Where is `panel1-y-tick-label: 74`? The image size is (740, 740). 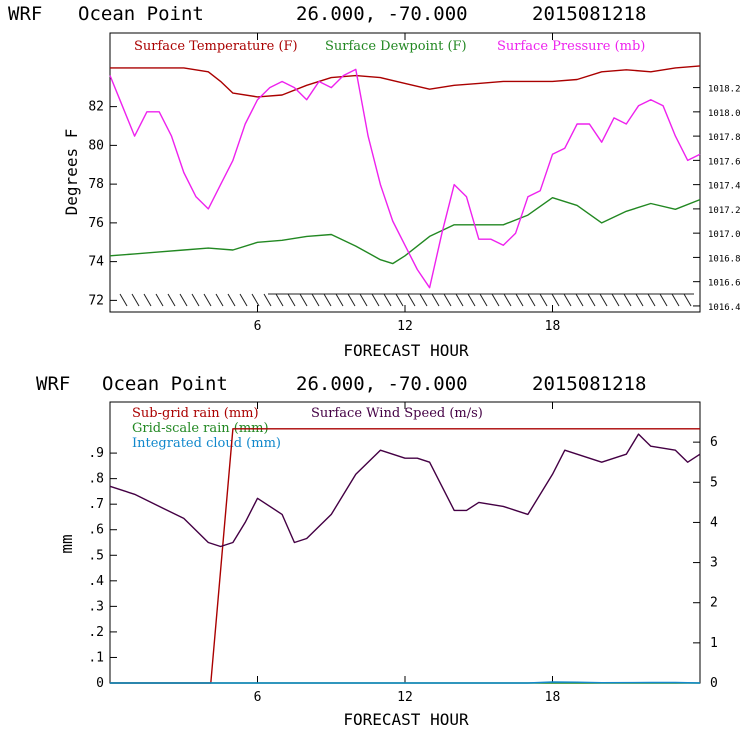
panel1-y-tick-label: 74 is located at coordinates (96, 262).